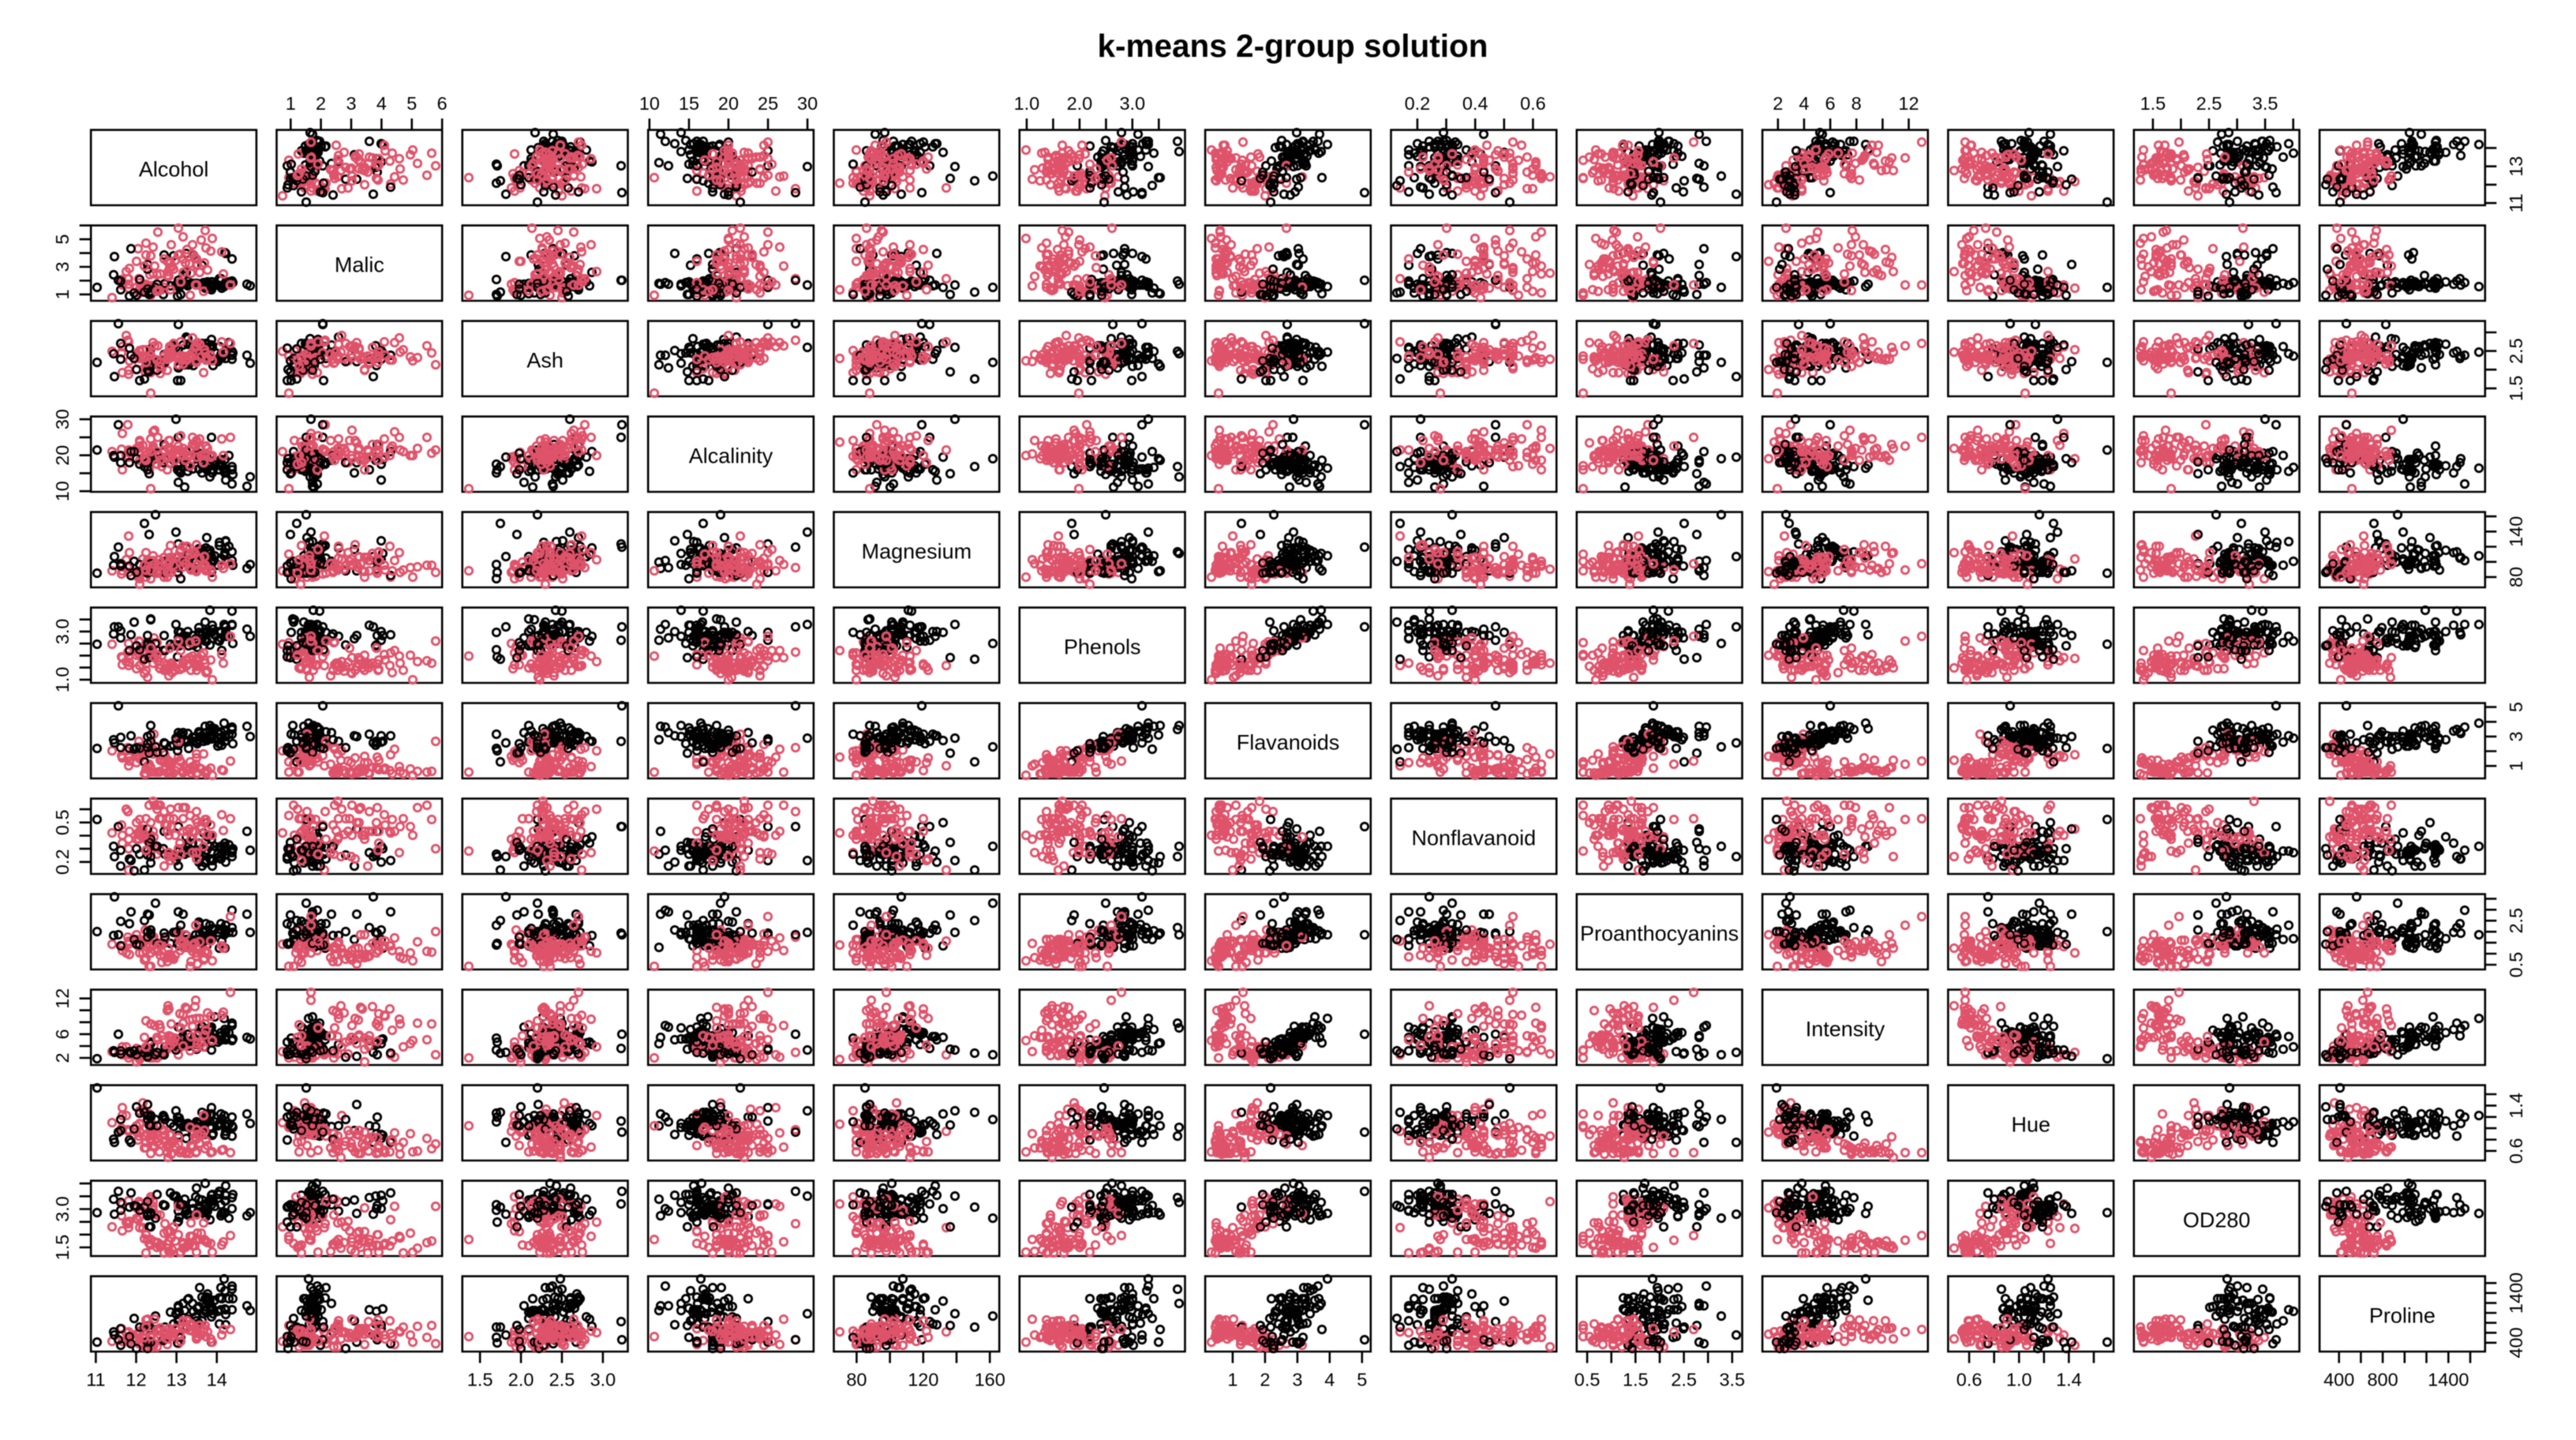 This screenshot has height=1440, width=2576. Describe the element at coordinates (731, 455) in the screenshot. I see `svg-text: Alcalinity` at that location.